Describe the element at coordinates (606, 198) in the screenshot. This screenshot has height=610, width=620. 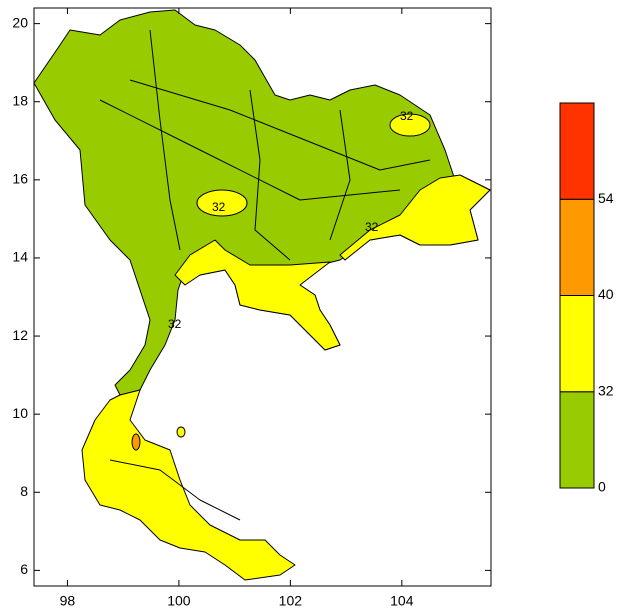
I see `colorbar-label: 54` at that location.